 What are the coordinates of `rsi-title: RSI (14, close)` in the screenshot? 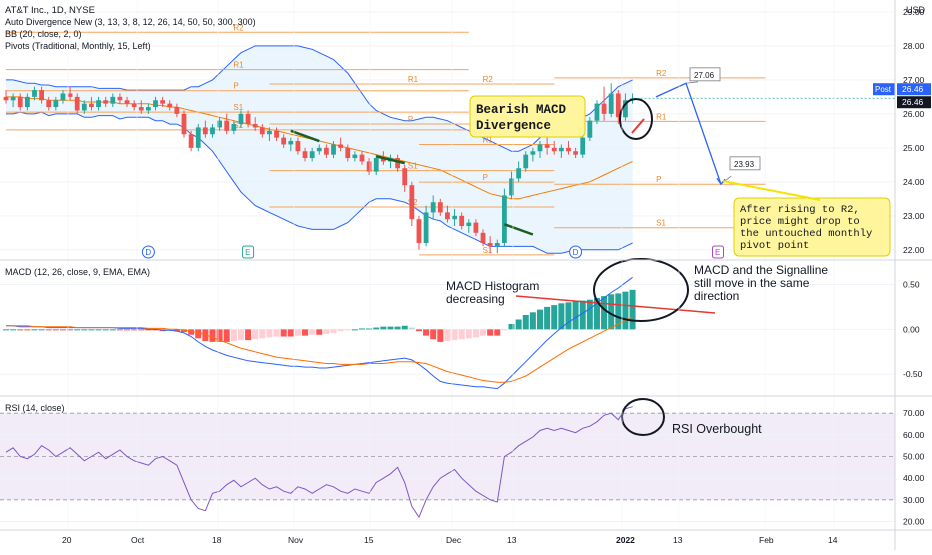 It's located at (35, 408).